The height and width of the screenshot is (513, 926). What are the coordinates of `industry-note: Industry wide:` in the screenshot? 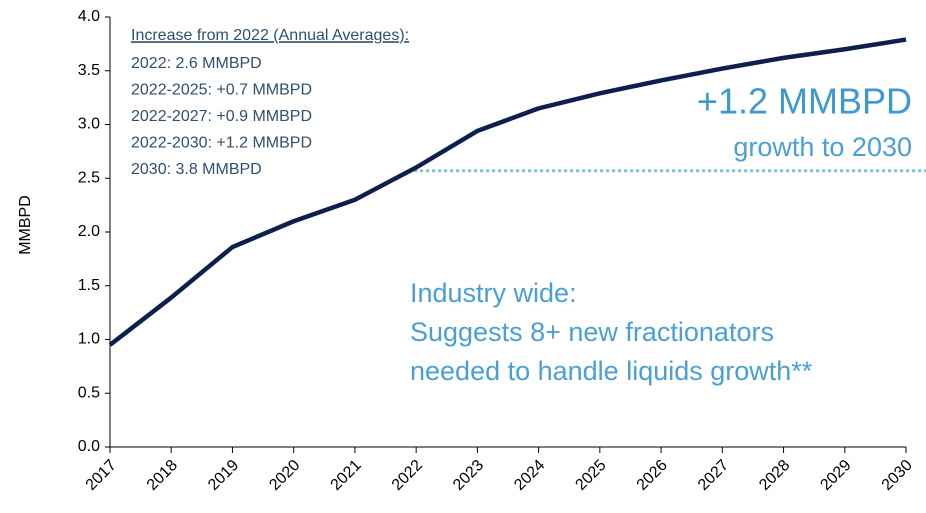 It's located at (493, 293).